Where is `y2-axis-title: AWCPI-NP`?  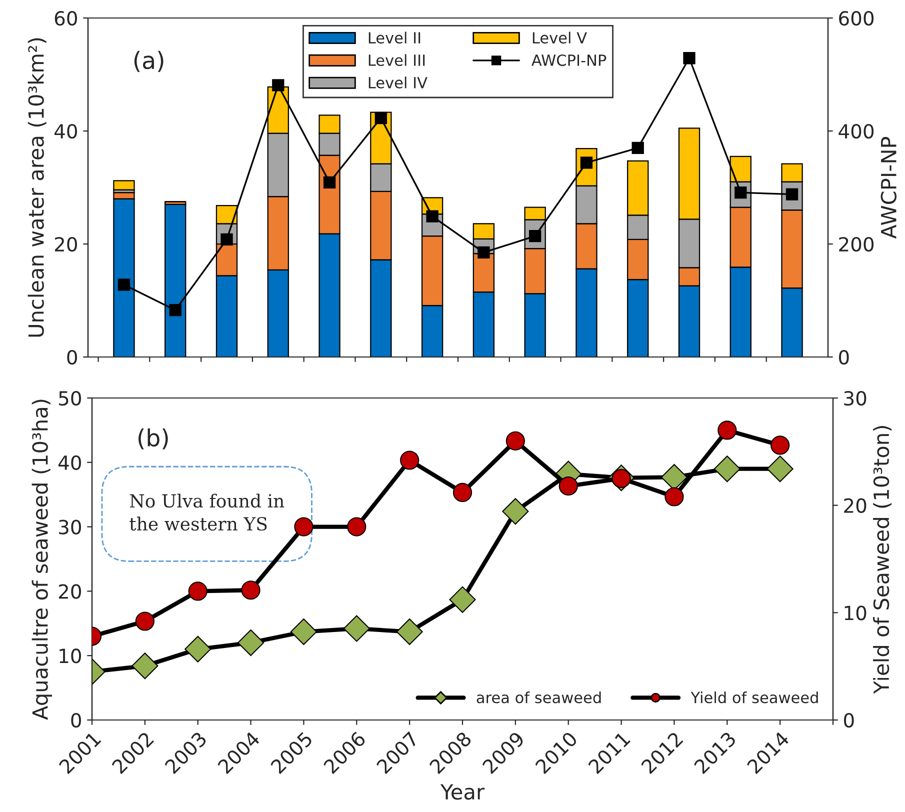
y2-axis-title: AWCPI-NP is located at coordinates (888, 187).